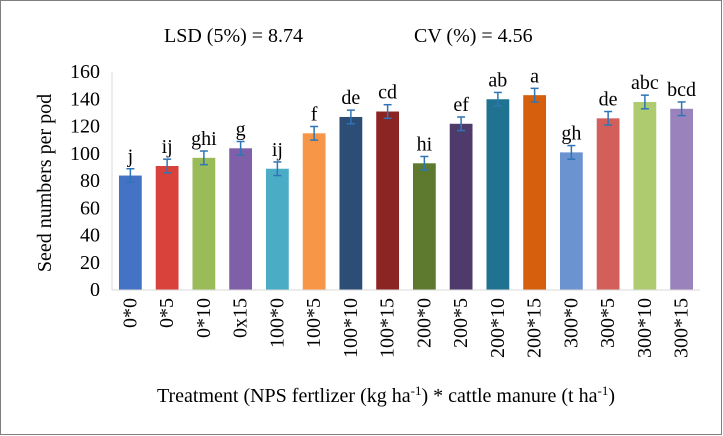  I want to click on significance-label: ef, so click(461, 105).